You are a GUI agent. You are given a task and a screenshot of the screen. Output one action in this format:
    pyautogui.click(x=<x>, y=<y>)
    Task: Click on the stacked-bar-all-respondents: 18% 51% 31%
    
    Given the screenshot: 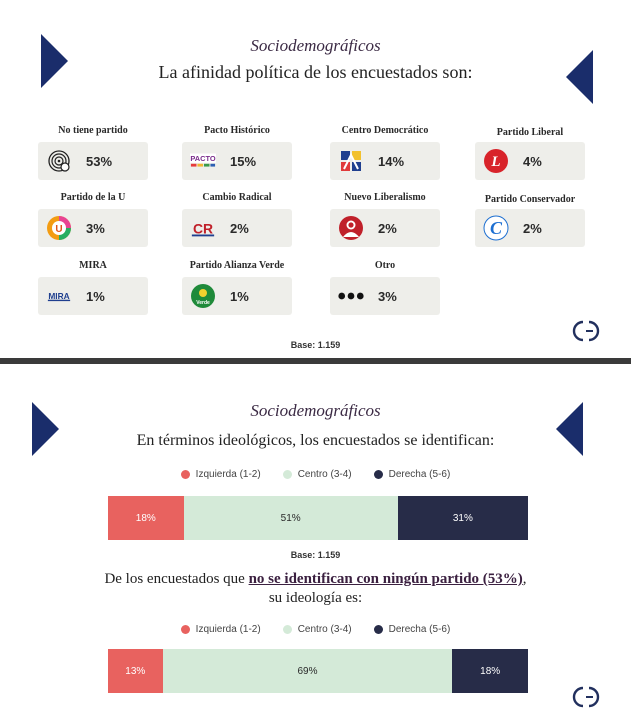 What is the action you would take?
    pyautogui.click(x=318, y=518)
    